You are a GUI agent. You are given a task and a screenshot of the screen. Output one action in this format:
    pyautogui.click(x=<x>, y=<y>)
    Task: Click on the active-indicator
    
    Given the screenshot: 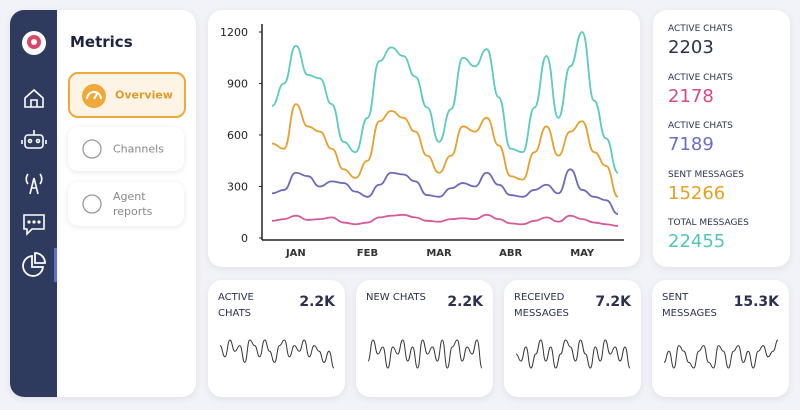 What is the action you would take?
    pyautogui.click(x=55, y=265)
    